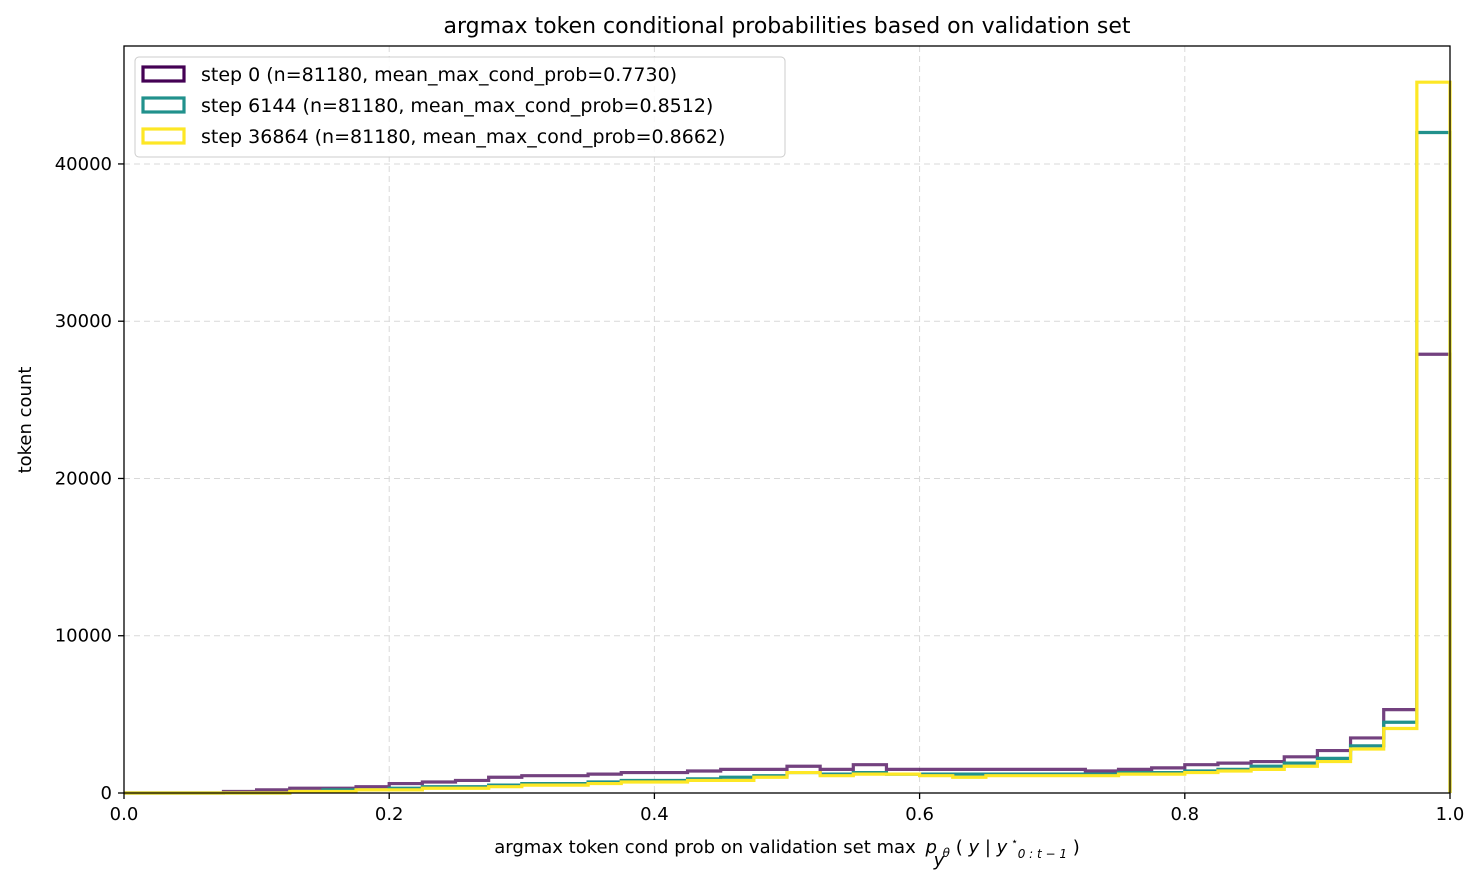 The image size is (1482, 885). I want to click on x-axis-label-bar: |, so click(991, 847).